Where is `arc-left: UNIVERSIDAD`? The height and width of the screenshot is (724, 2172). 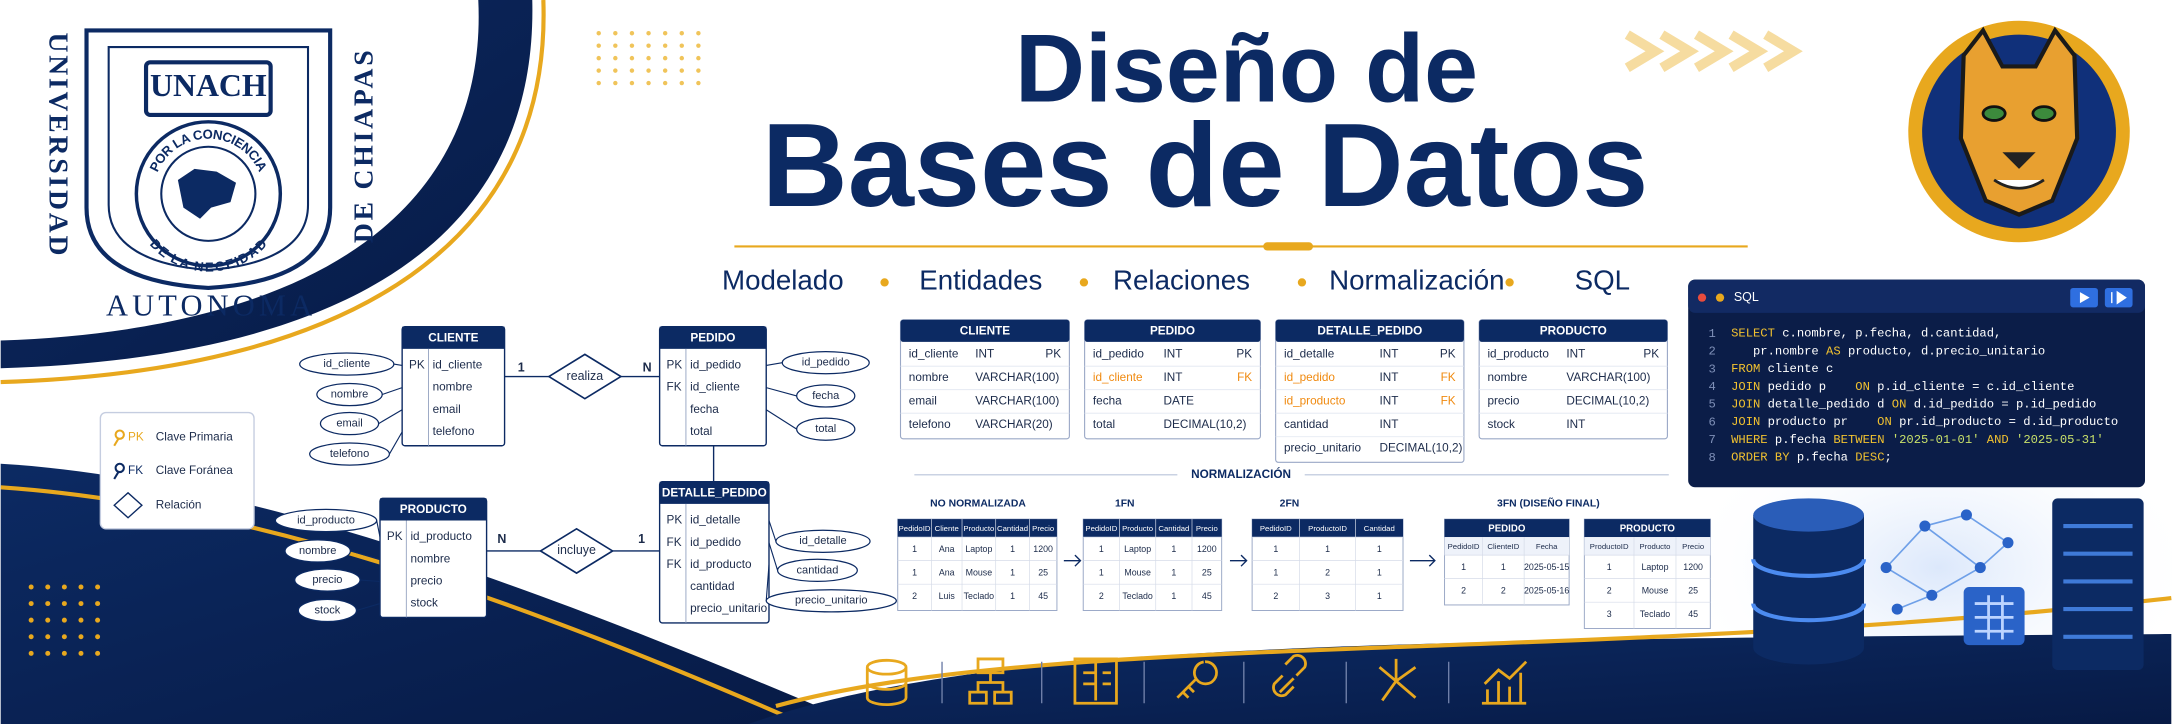 arc-left: UNIVERSIDAD is located at coordinates (59, 145).